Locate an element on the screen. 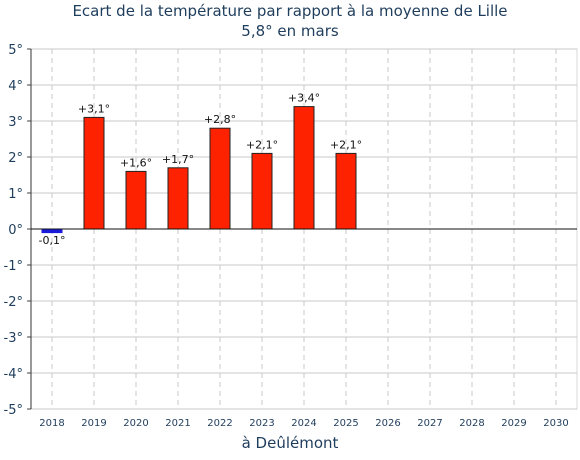  bar-2018 is located at coordinates (52, 231).